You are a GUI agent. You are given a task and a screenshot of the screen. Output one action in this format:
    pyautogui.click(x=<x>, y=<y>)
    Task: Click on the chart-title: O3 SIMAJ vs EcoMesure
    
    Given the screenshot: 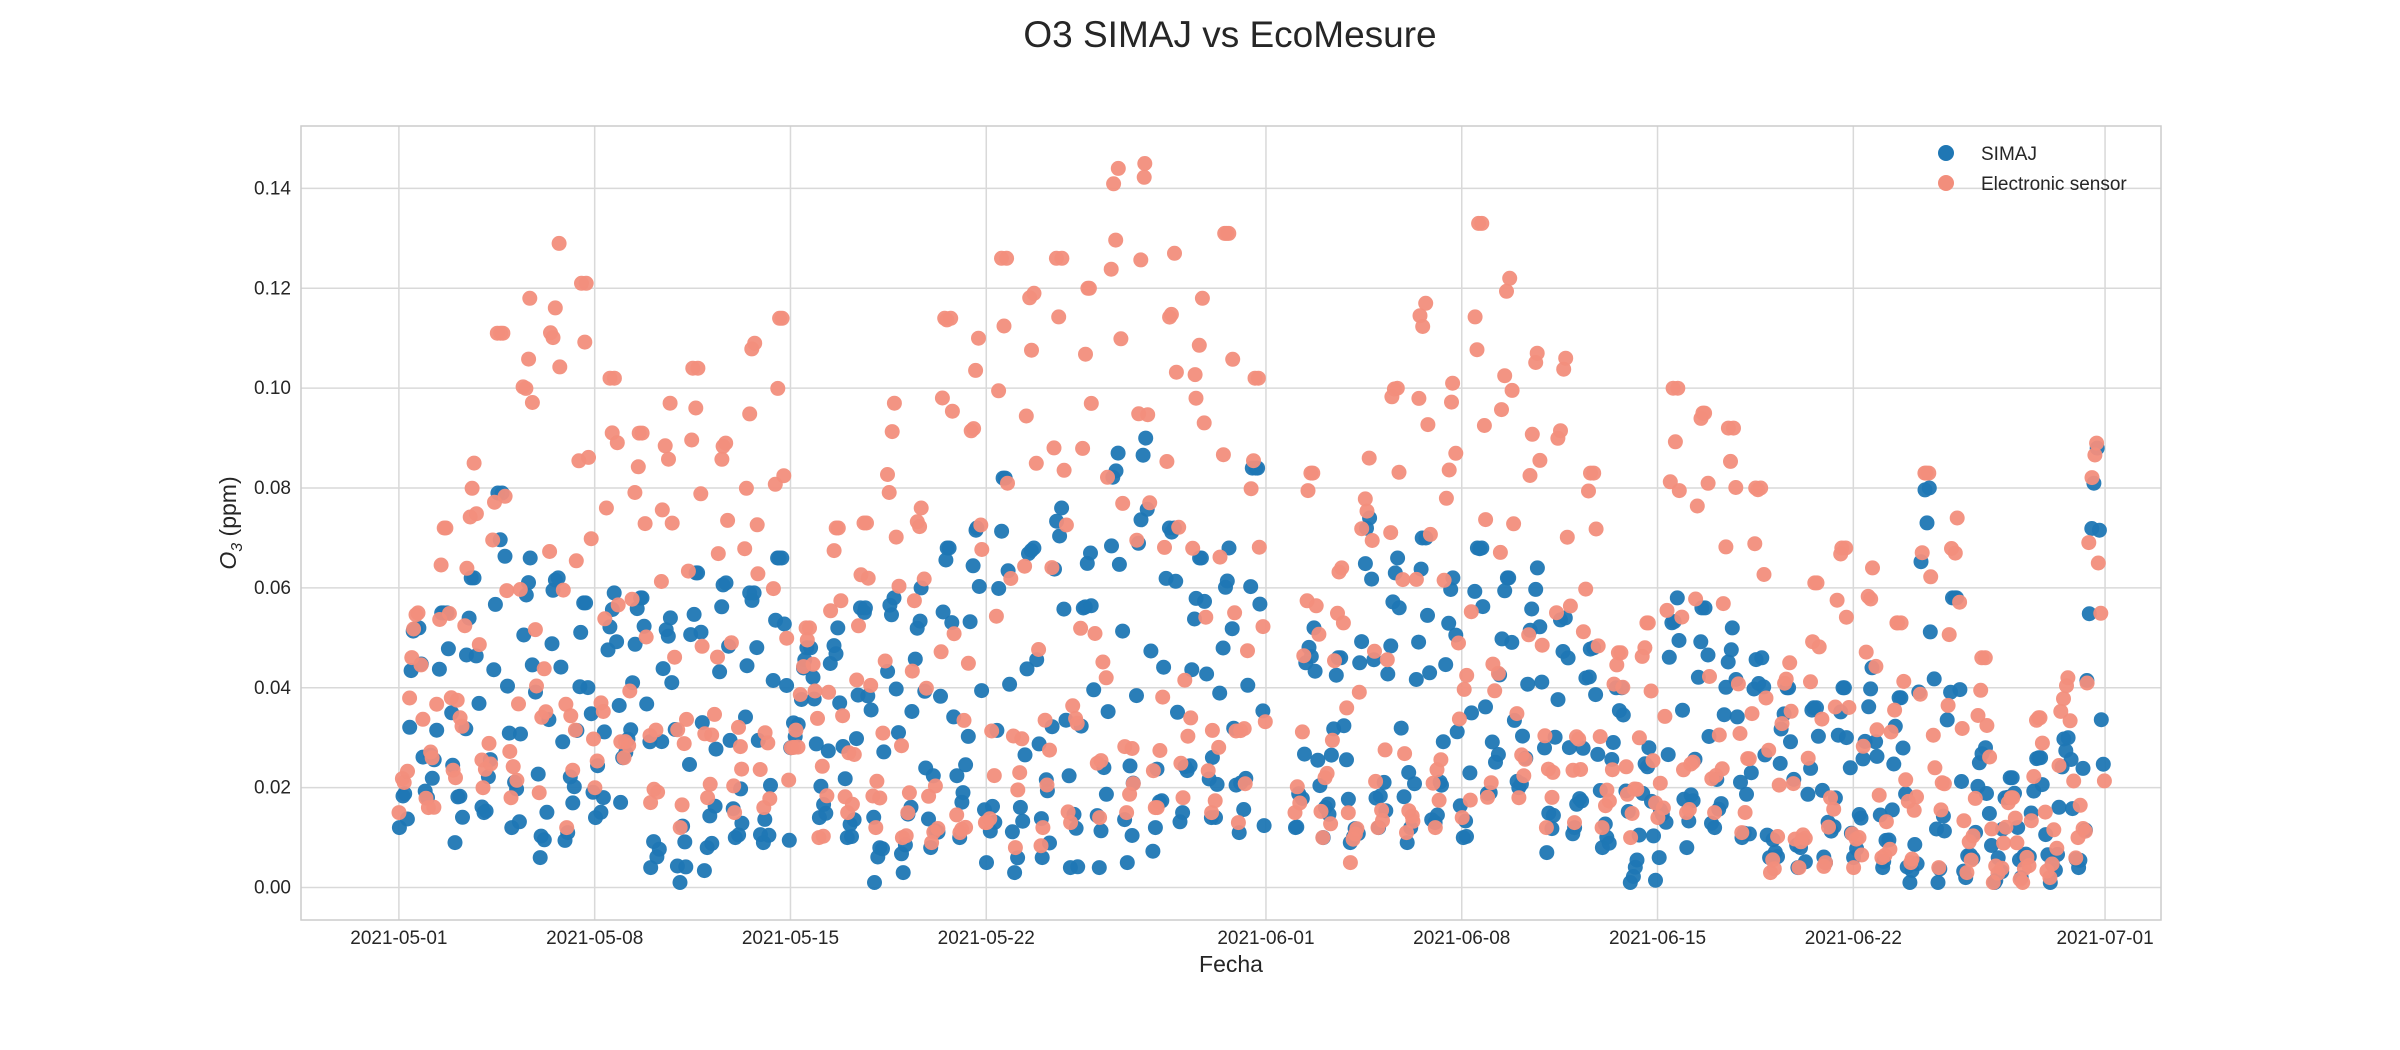 What is the action you would take?
    pyautogui.click(x=1229, y=34)
    